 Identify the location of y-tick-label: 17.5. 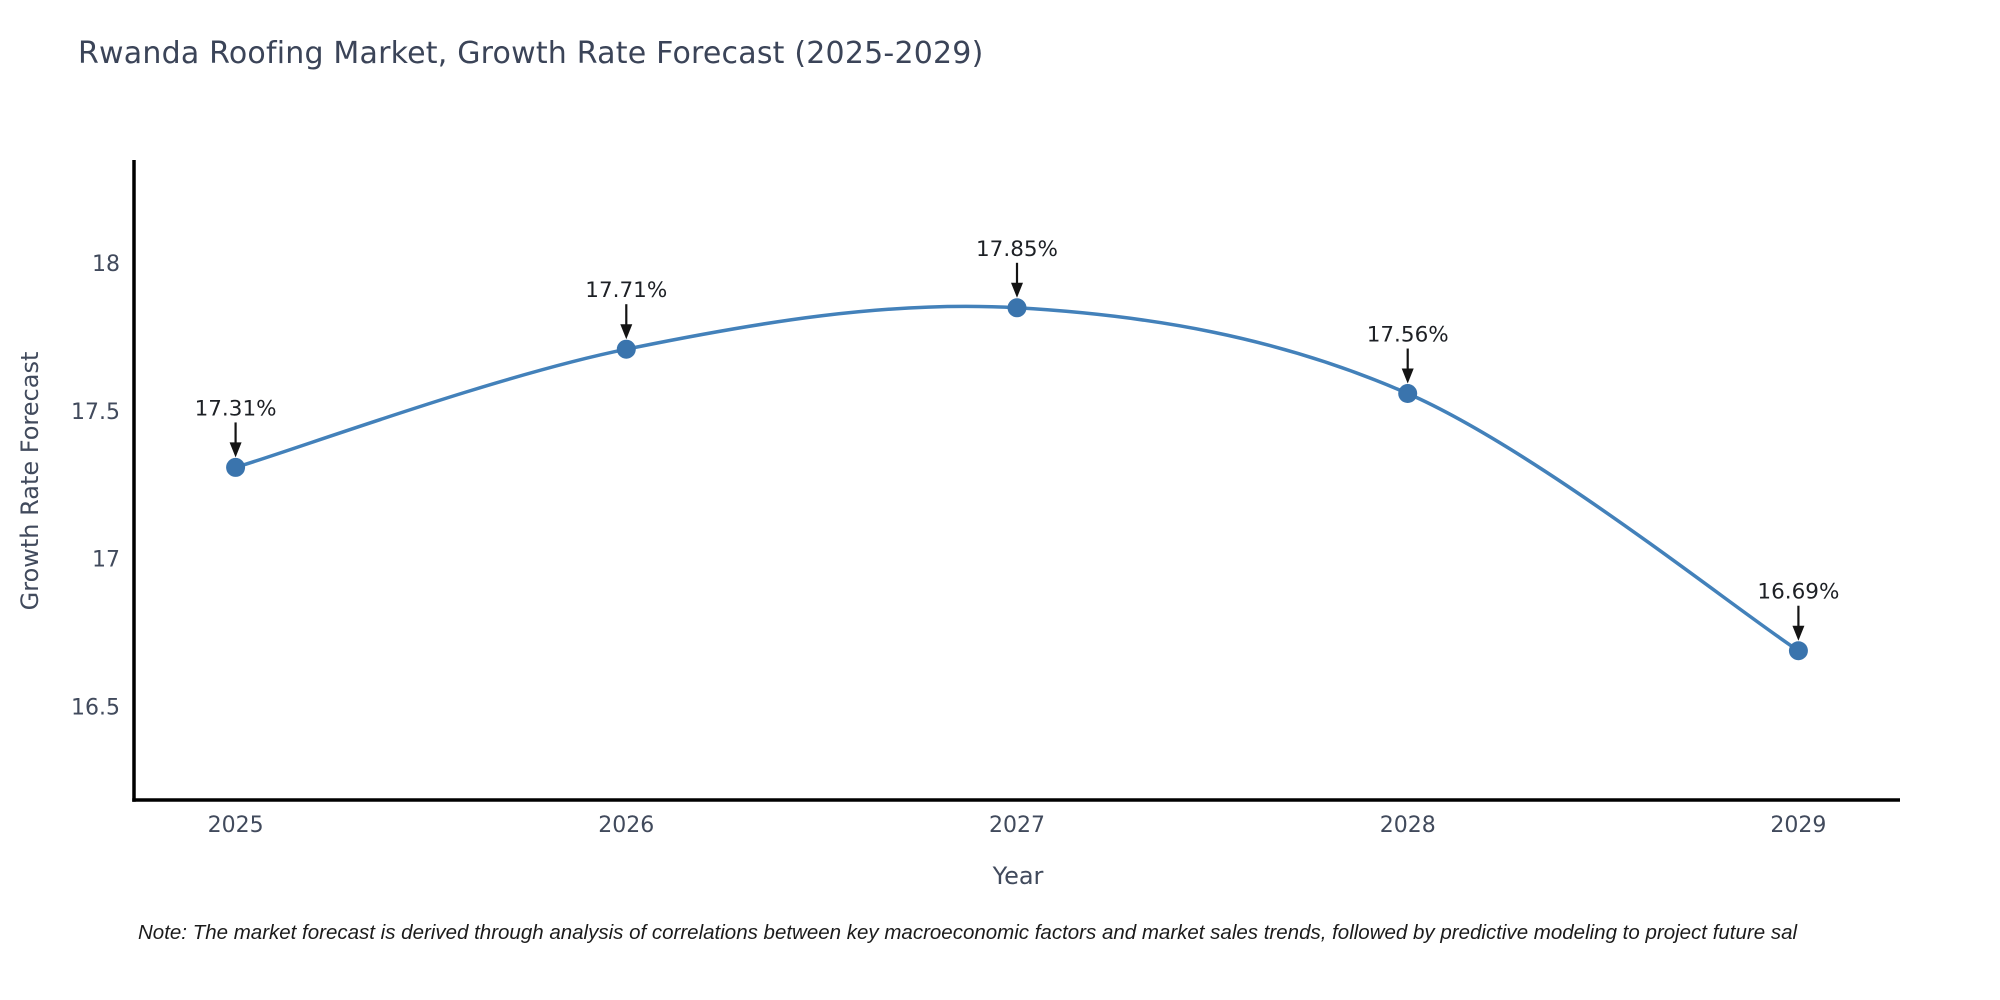
(95, 412).